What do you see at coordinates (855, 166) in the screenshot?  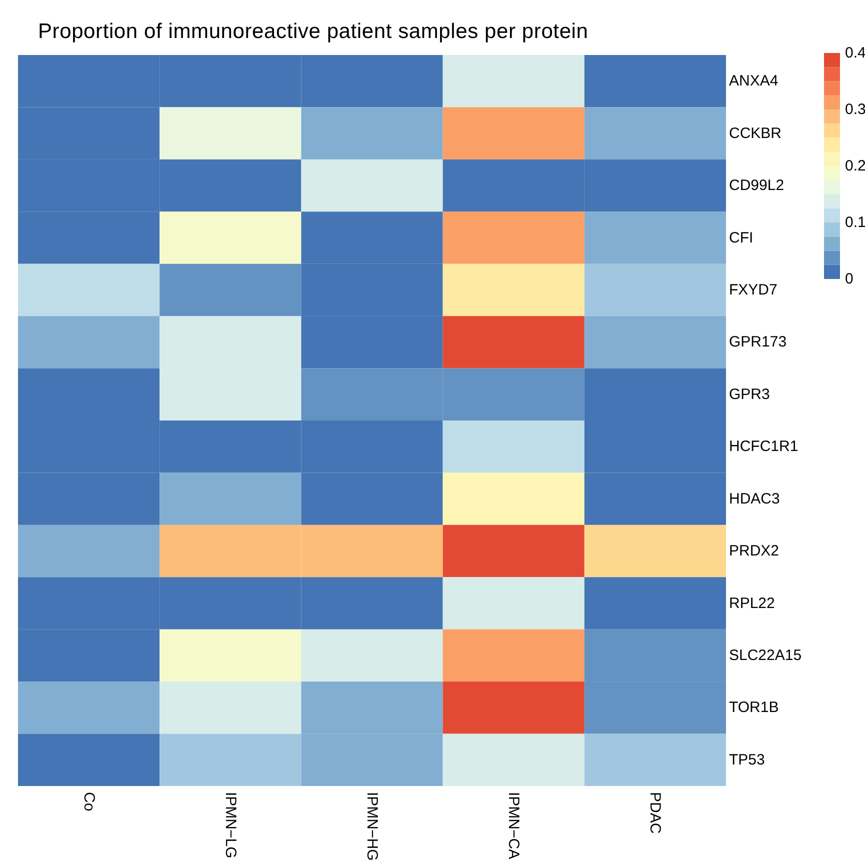 I see `color-bar-label: 0.2` at bounding box center [855, 166].